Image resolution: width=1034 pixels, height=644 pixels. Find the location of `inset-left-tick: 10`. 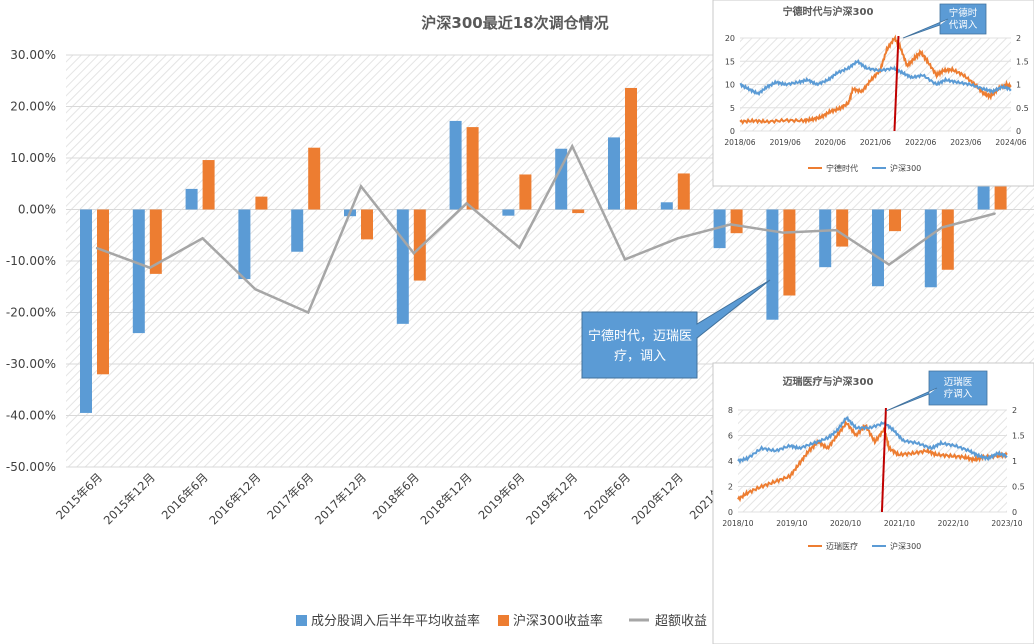

inset-left-tick: 10 is located at coordinates (730, 85).